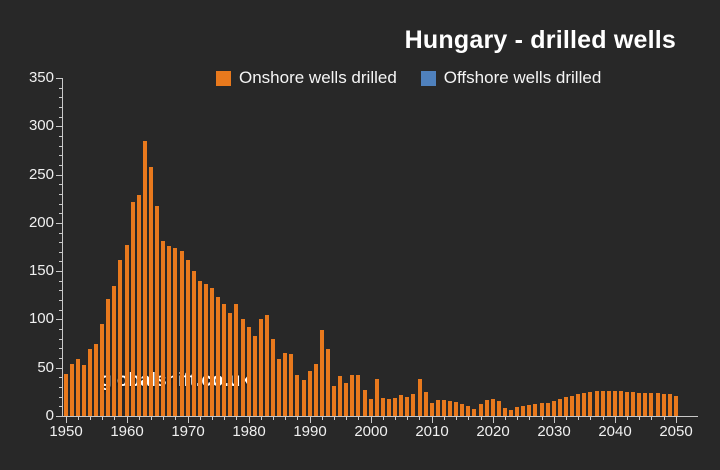 The image size is (720, 470). What do you see at coordinates (511, 413) in the screenshot?
I see `bar-onshore-2023` at bounding box center [511, 413].